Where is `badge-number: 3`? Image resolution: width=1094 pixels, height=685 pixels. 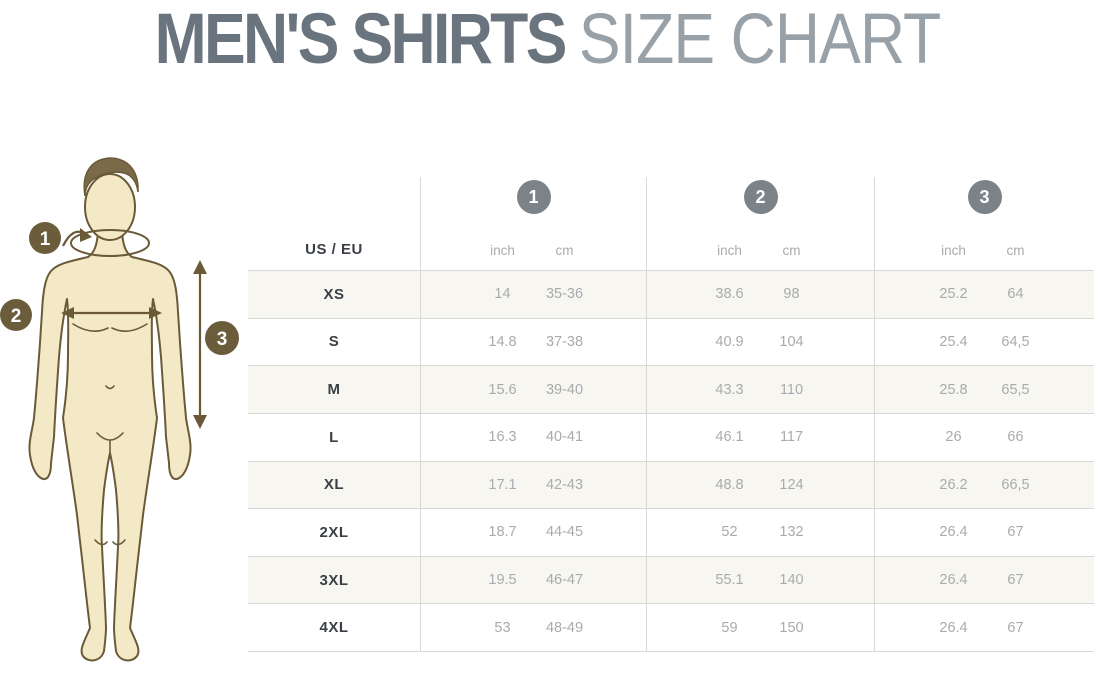
badge-number: 3 is located at coordinates (984, 196).